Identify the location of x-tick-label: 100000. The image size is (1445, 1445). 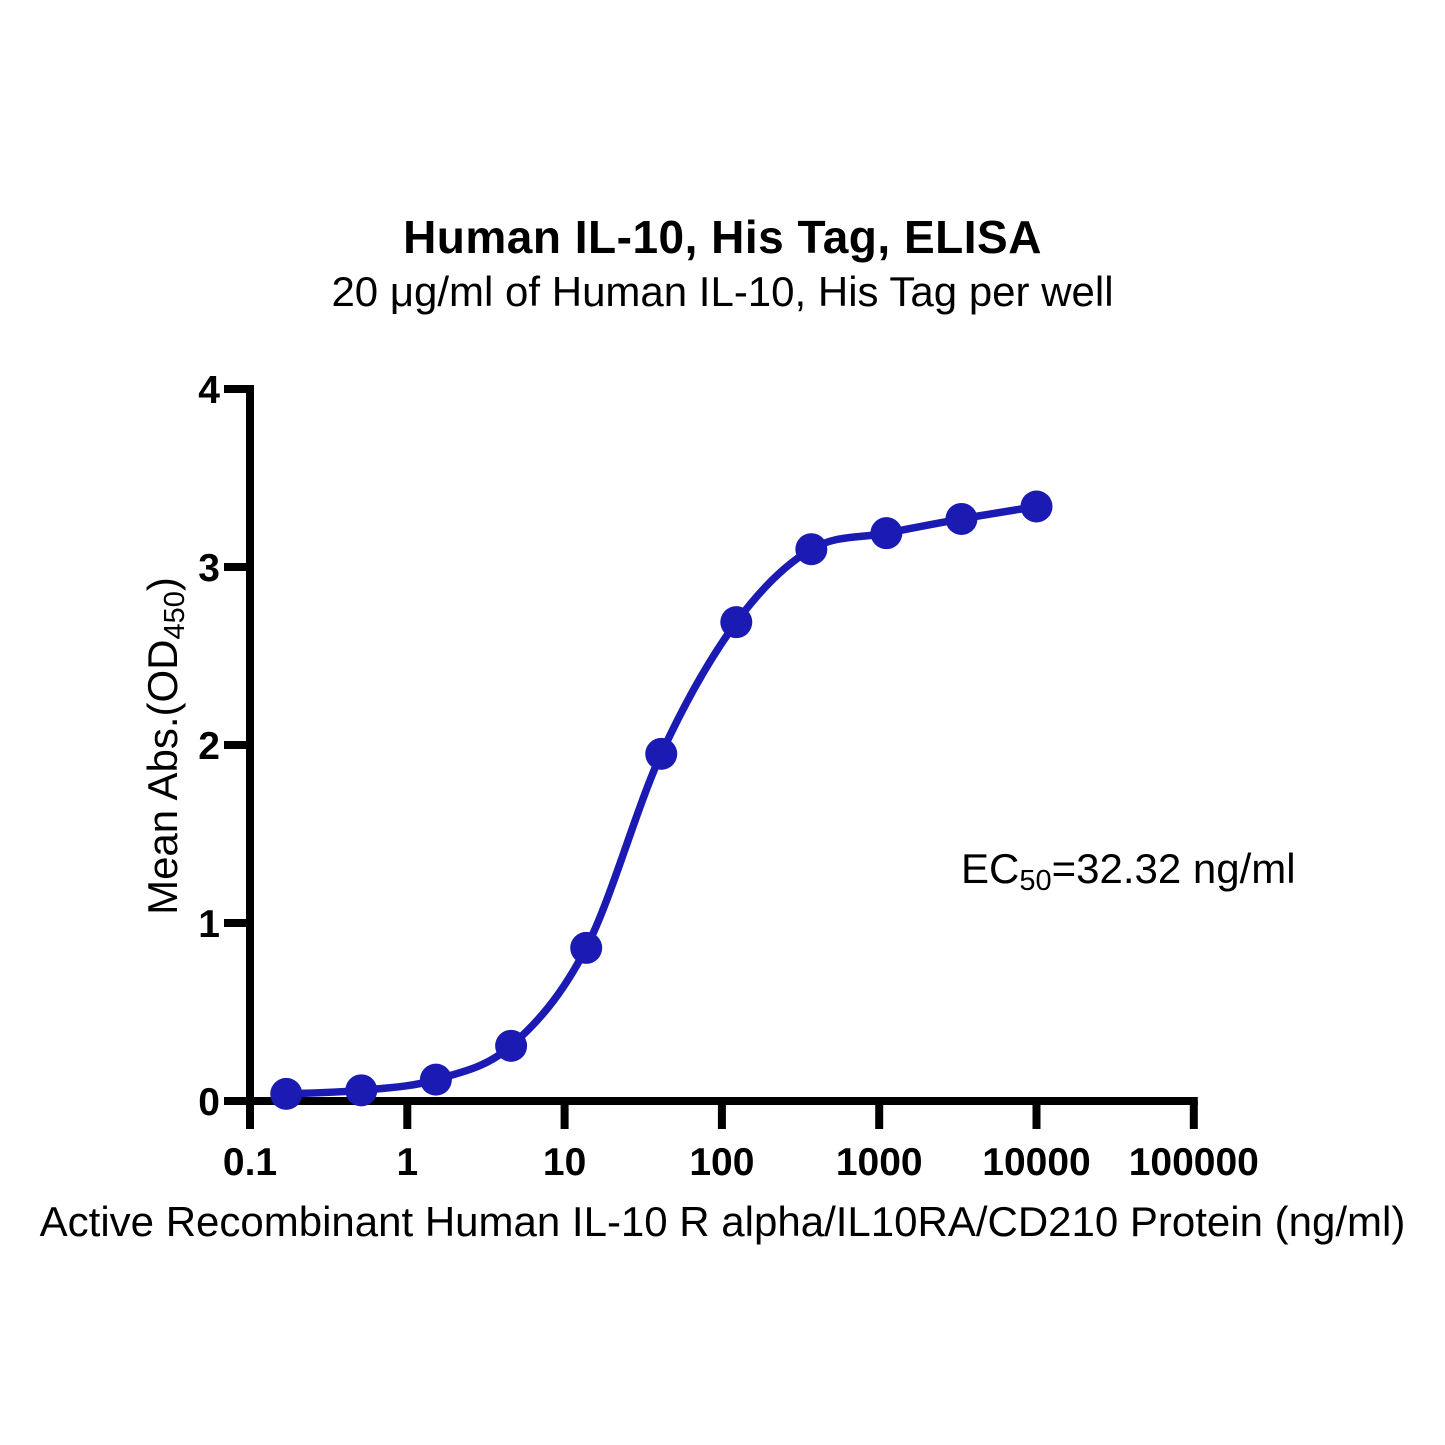
(1194, 1162).